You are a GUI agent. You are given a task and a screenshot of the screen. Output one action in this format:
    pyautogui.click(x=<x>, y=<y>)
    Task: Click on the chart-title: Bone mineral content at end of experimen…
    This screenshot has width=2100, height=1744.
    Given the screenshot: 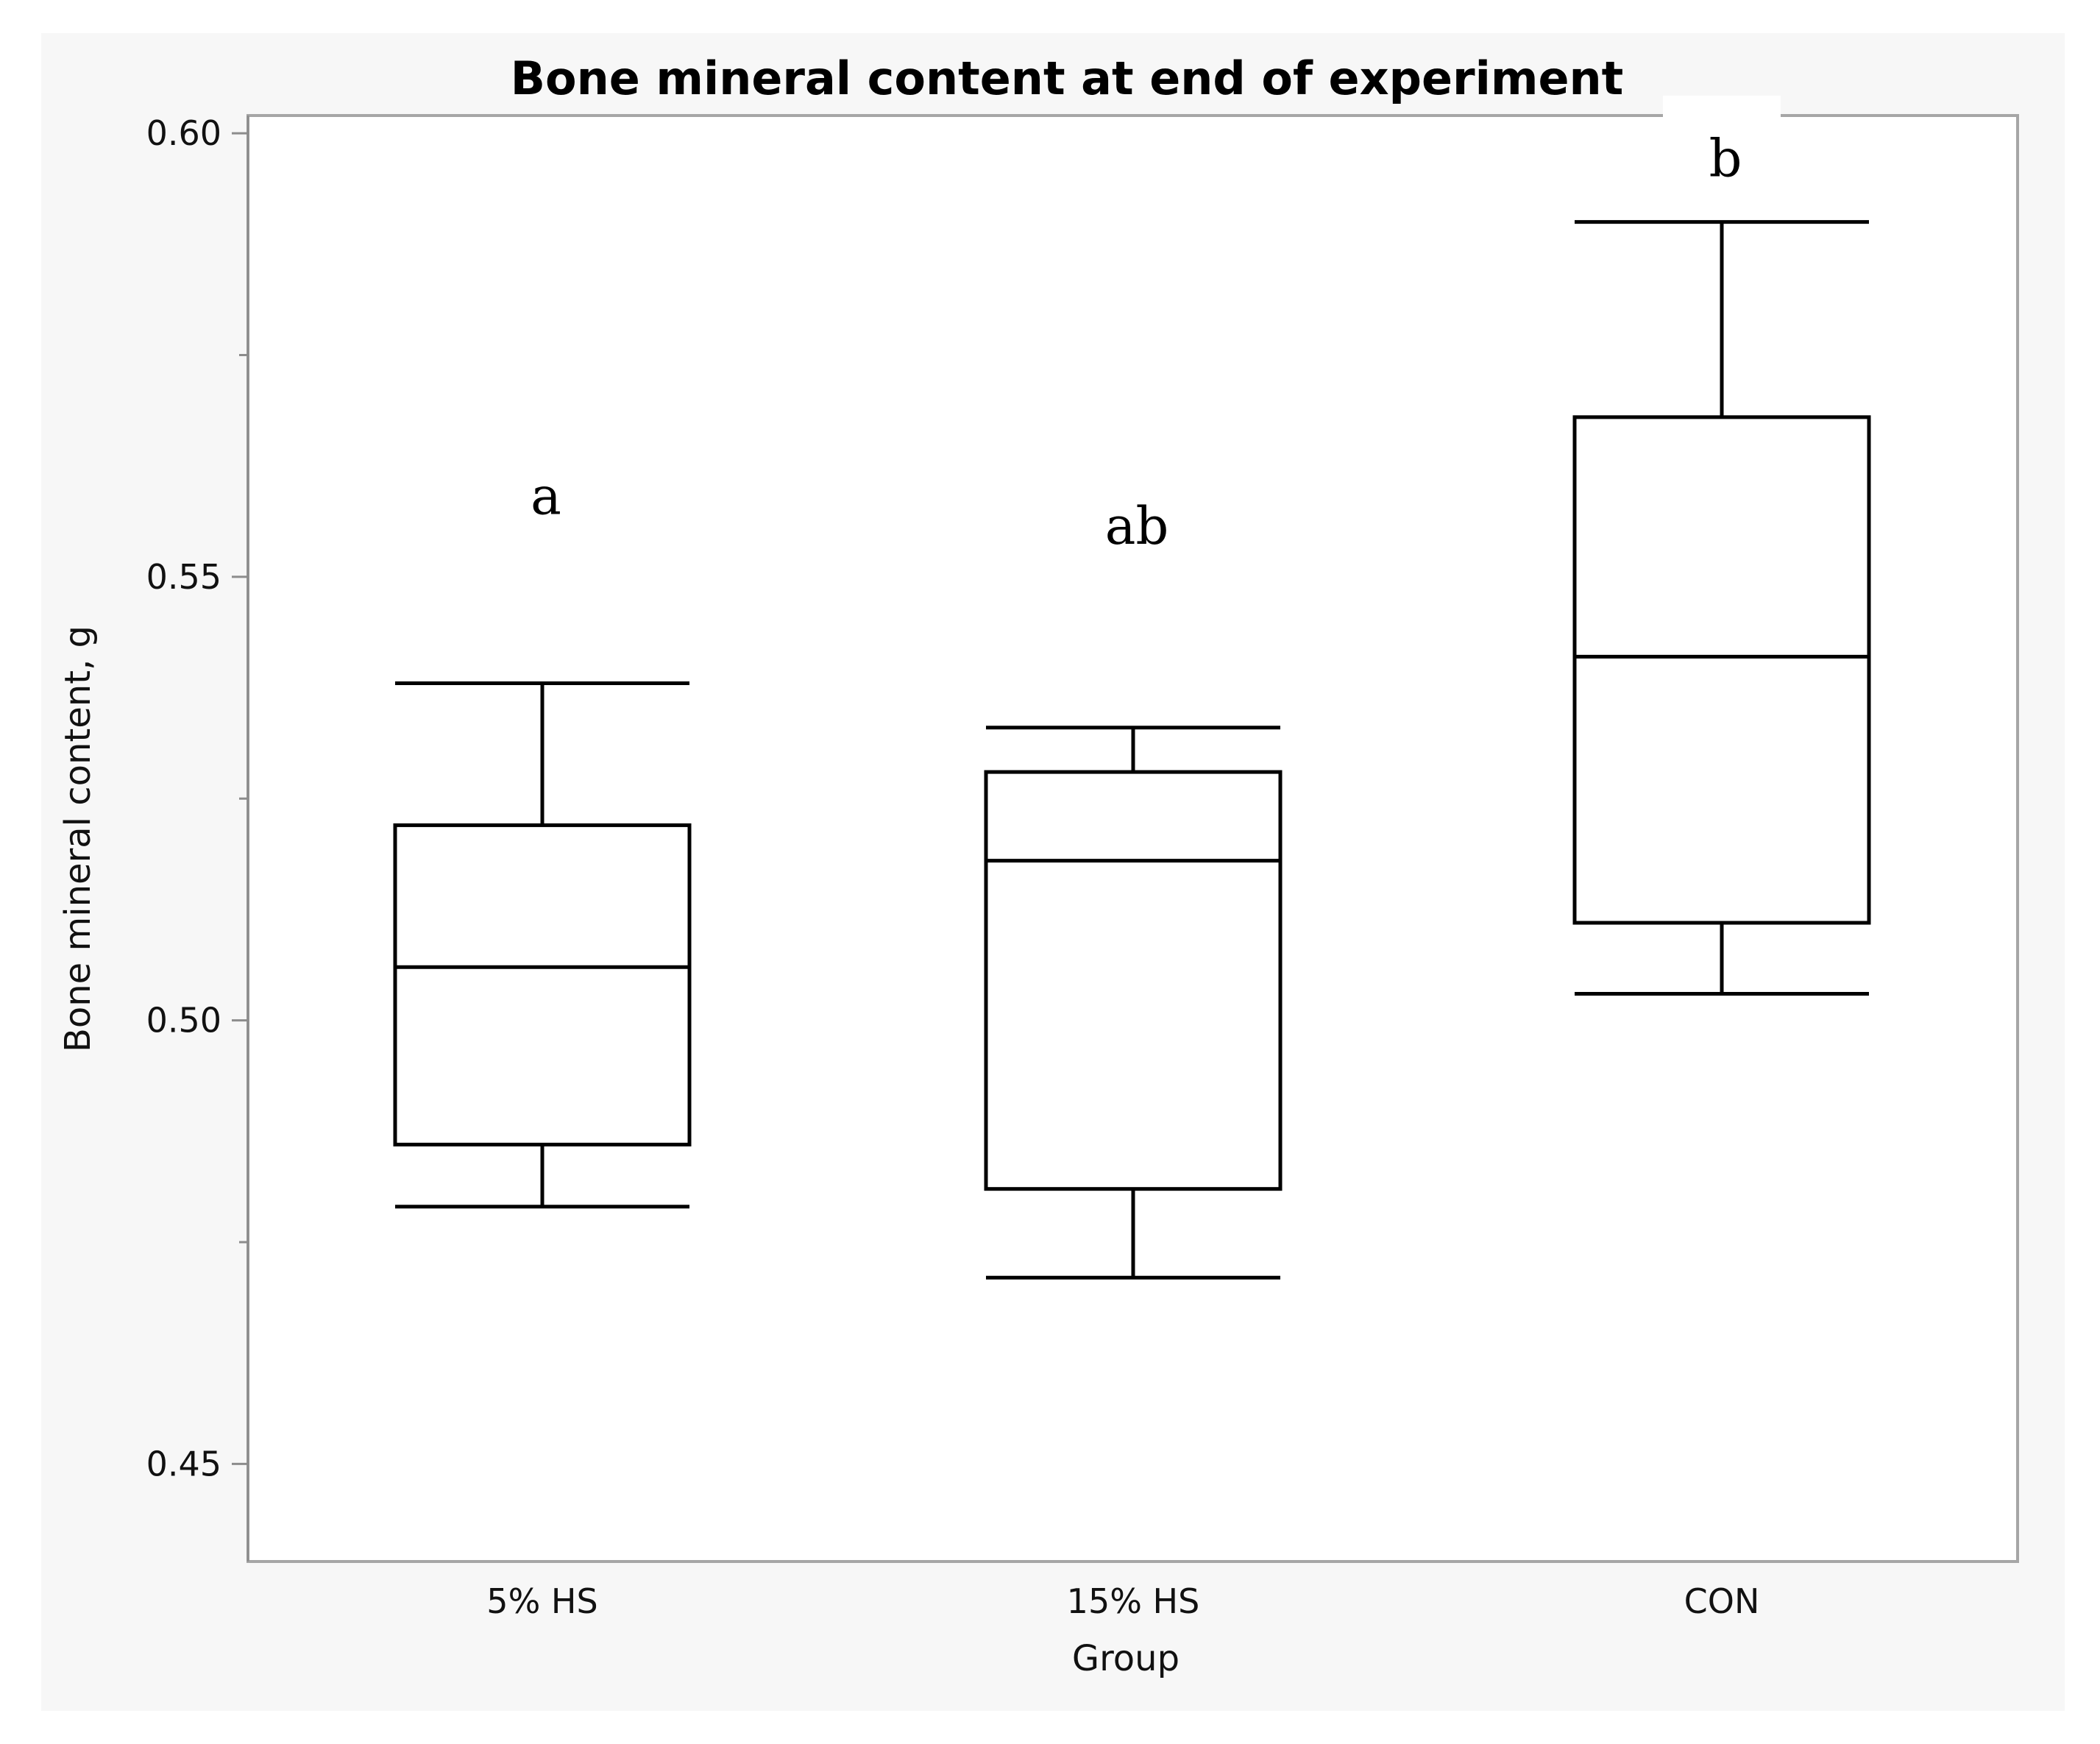 What is the action you would take?
    pyautogui.click(x=1067, y=78)
    